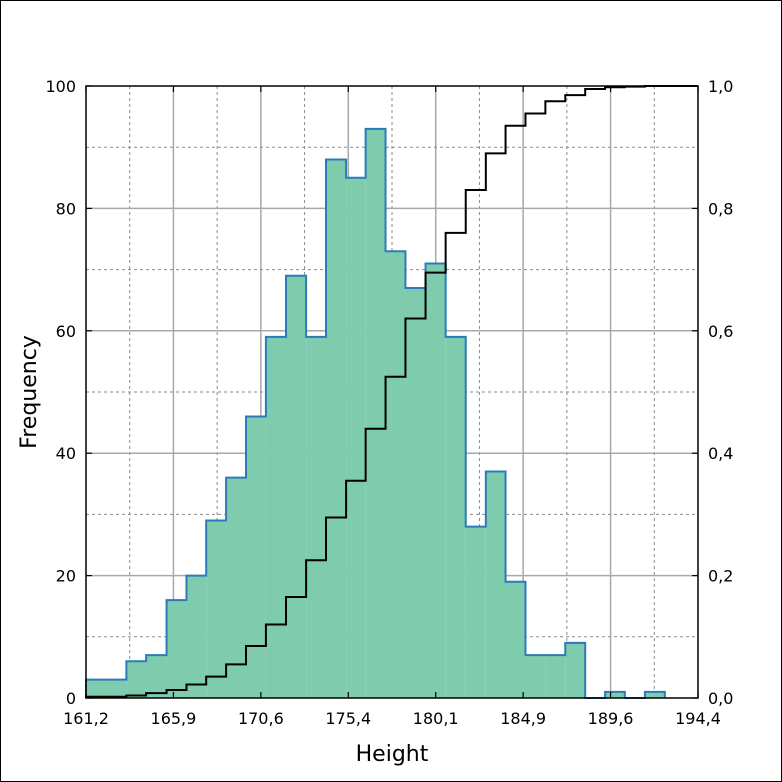 The height and width of the screenshot is (782, 782). What do you see at coordinates (392, 718) in the screenshot?
I see `x-tick-labels: 161,2 165,9 170,6 175,4 180,1 184,9 189,6 194,4` at bounding box center [392, 718].